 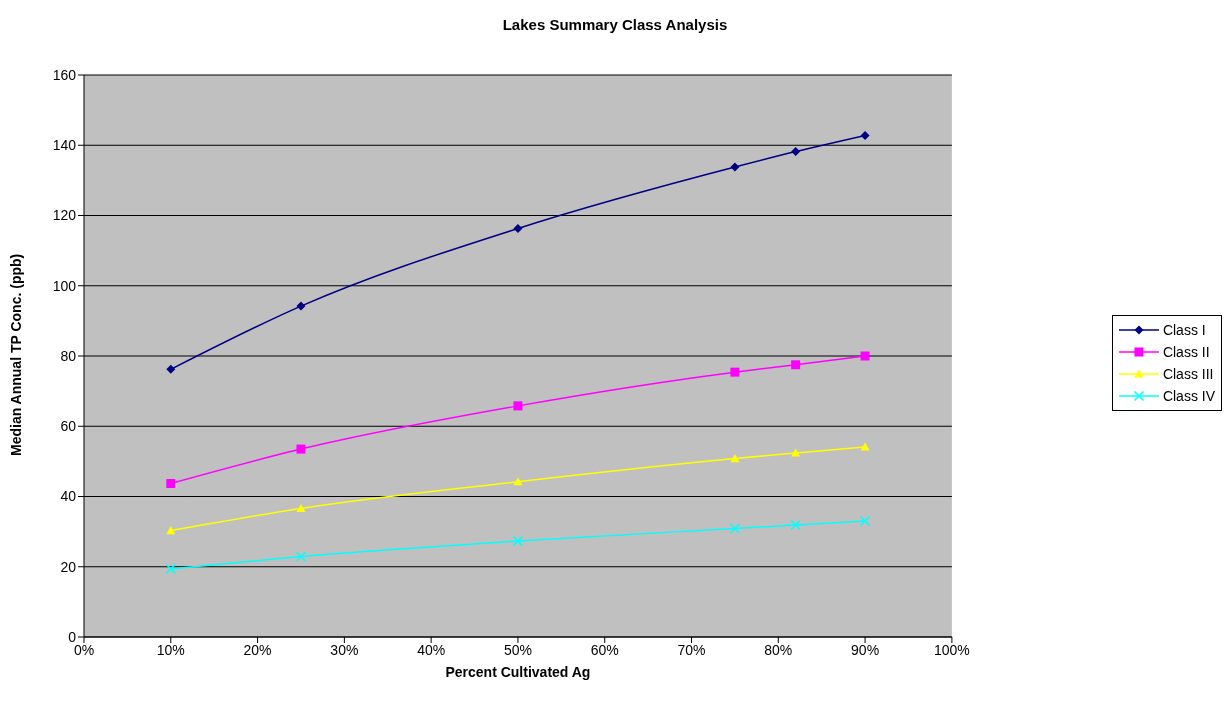 What do you see at coordinates (865, 649) in the screenshot?
I see `x-tick-label: 90%` at bounding box center [865, 649].